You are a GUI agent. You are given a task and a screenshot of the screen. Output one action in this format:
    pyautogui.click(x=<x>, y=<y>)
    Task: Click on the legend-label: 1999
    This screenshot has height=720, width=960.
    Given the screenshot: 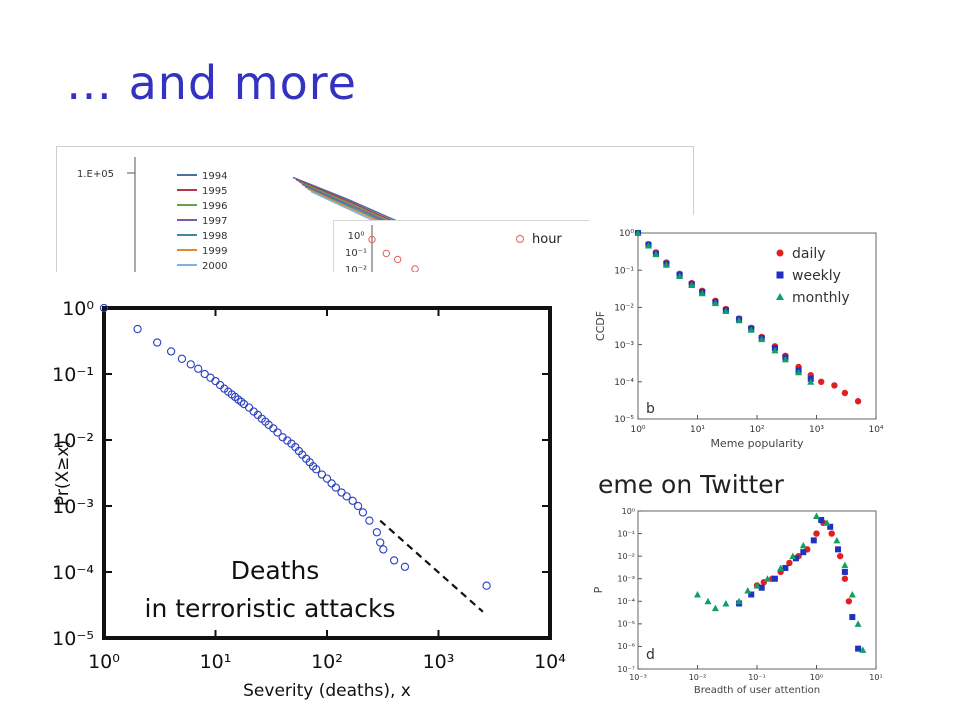 What is the action you would take?
    pyautogui.click(x=214, y=251)
    